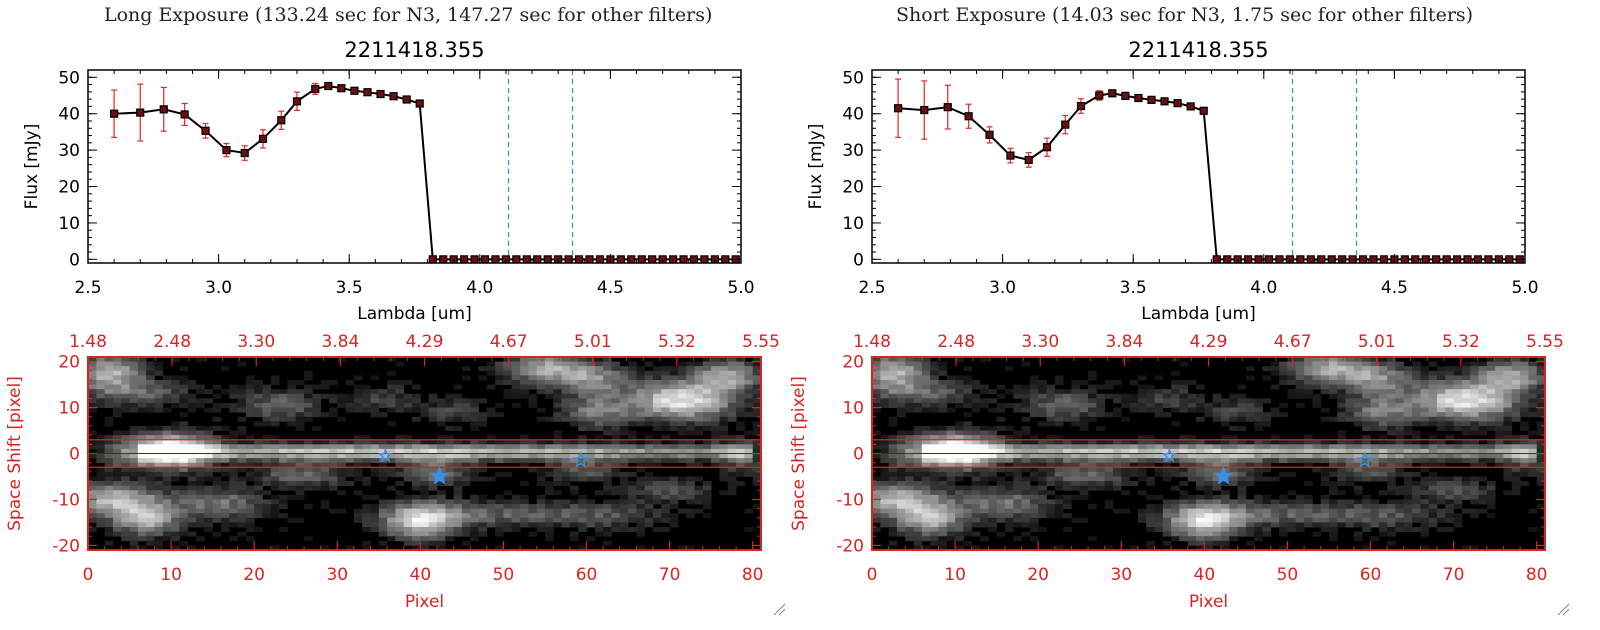  I want to click on y-tick-label: 40, so click(853, 115).